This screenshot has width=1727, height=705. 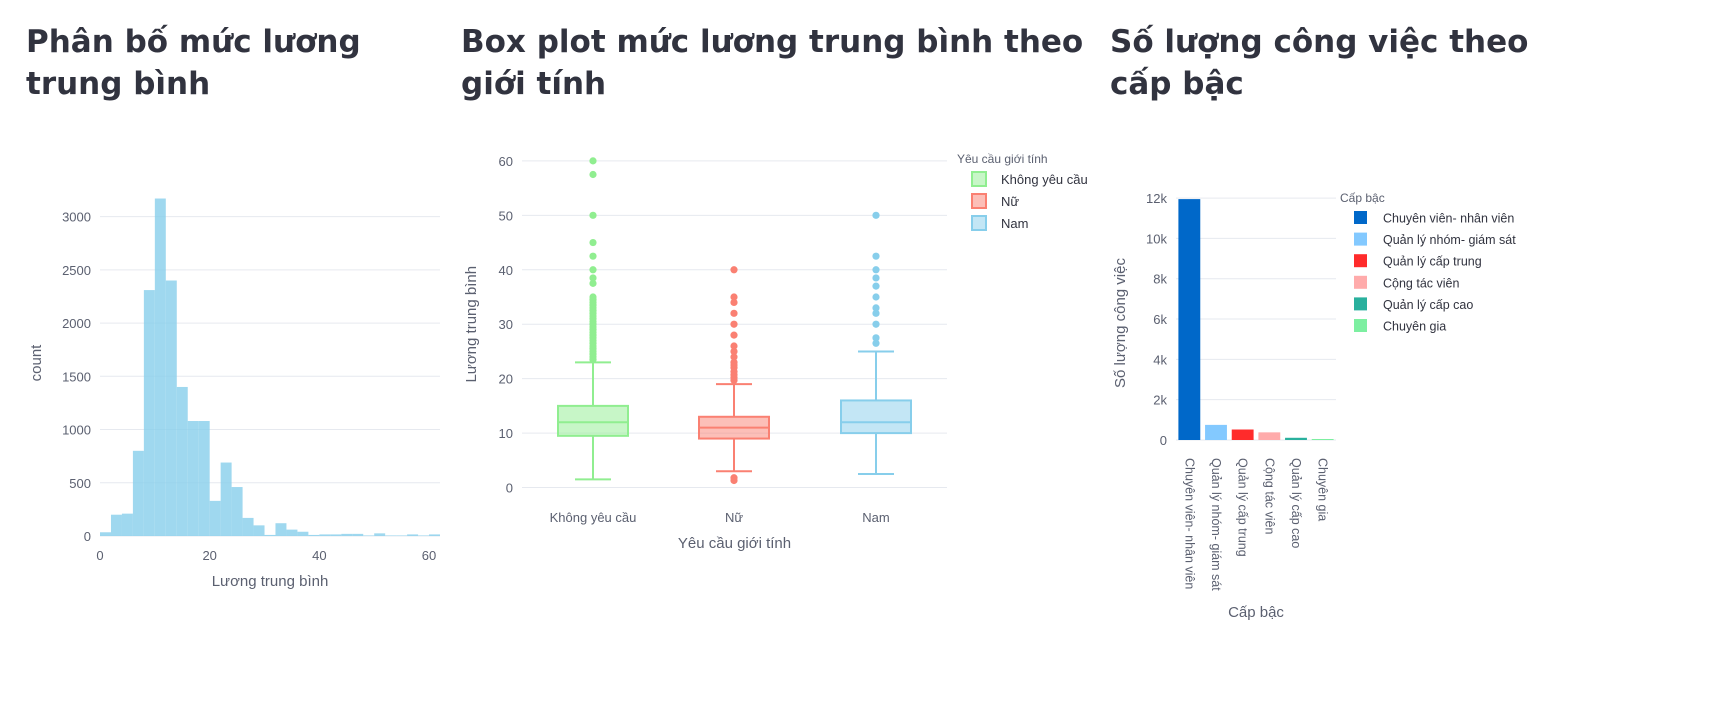 What do you see at coordinates (1014, 223) in the screenshot?
I see `box-legend-label: Nam` at bounding box center [1014, 223].